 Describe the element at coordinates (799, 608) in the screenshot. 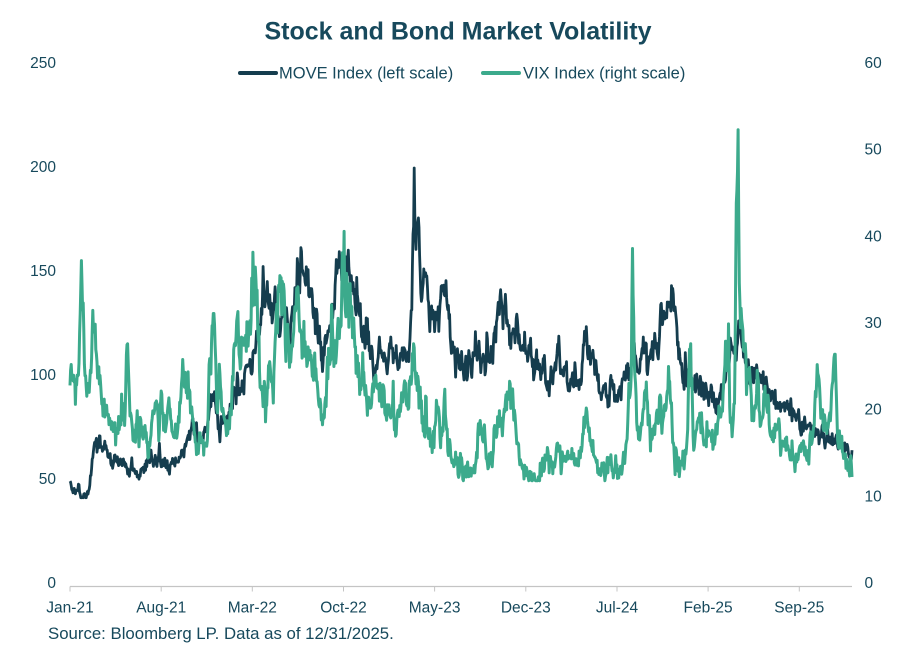

I see `svg-text: Sep-25` at that location.